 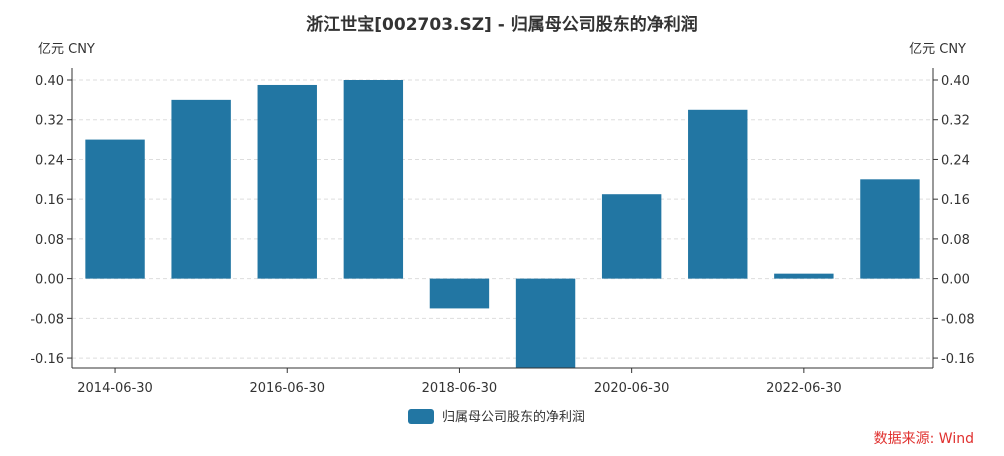 What do you see at coordinates (287, 388) in the screenshot?
I see `x-tick-label: 2016-06-30` at bounding box center [287, 388].